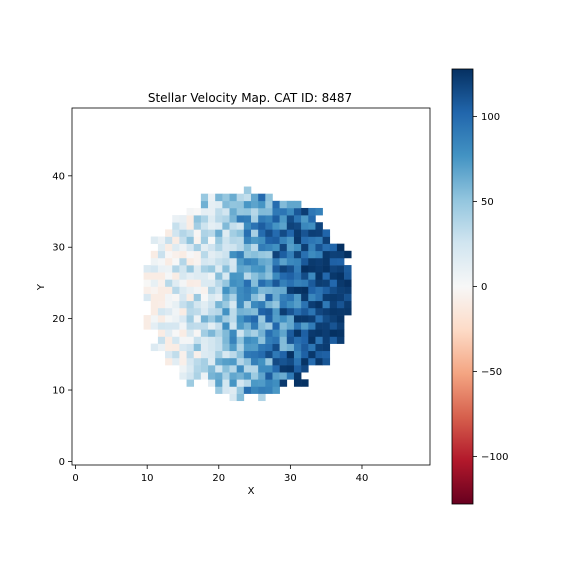 This screenshot has height=576, width=576. Describe the element at coordinates (462, 286) in the screenshot. I see `colorbar` at that location.